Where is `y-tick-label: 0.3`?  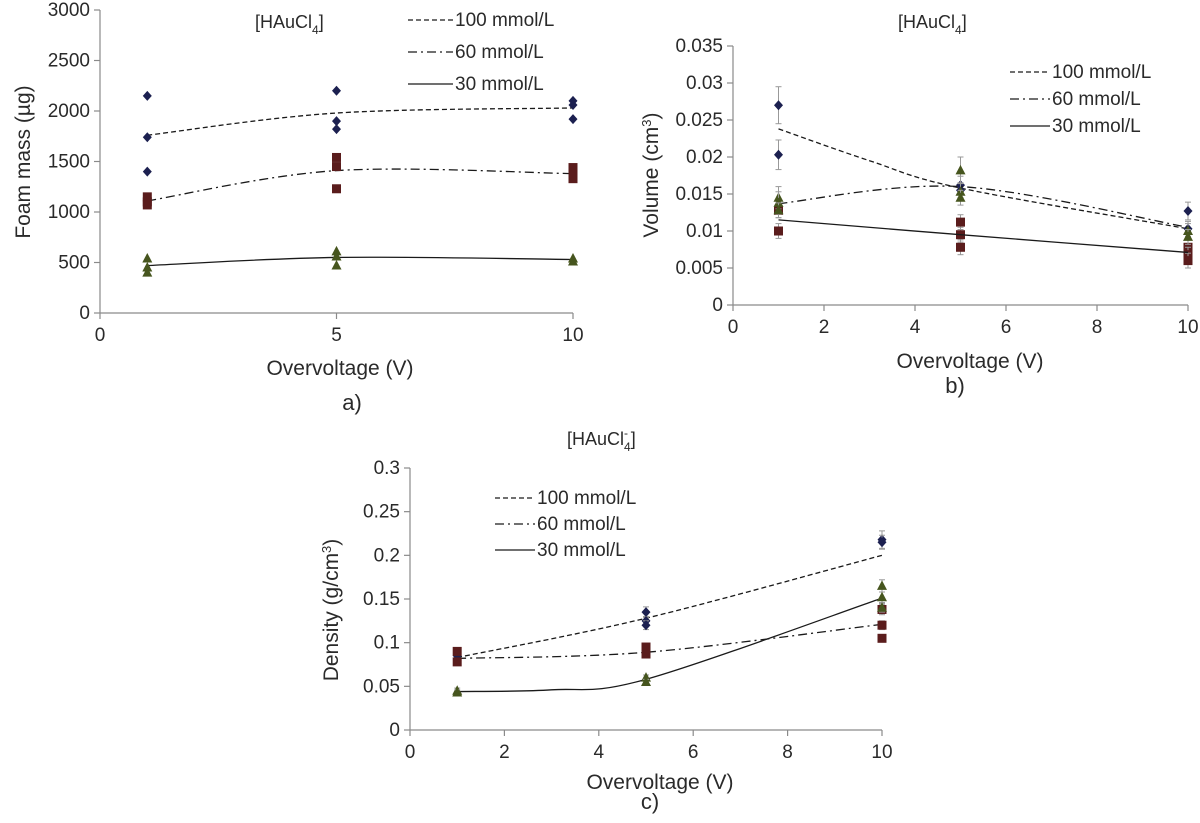
y-tick-label: 0.3 is located at coordinates (387, 468).